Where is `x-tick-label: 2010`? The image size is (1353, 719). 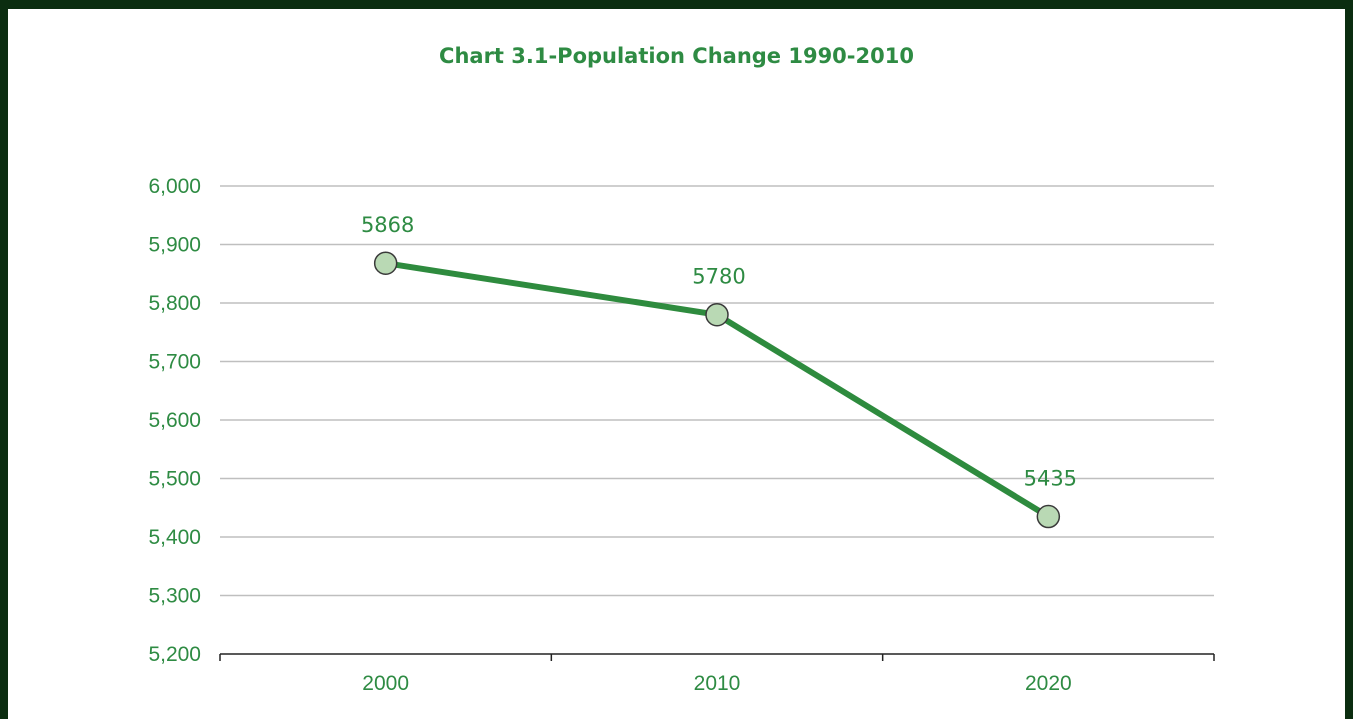 x-tick-label: 2010 is located at coordinates (717, 683).